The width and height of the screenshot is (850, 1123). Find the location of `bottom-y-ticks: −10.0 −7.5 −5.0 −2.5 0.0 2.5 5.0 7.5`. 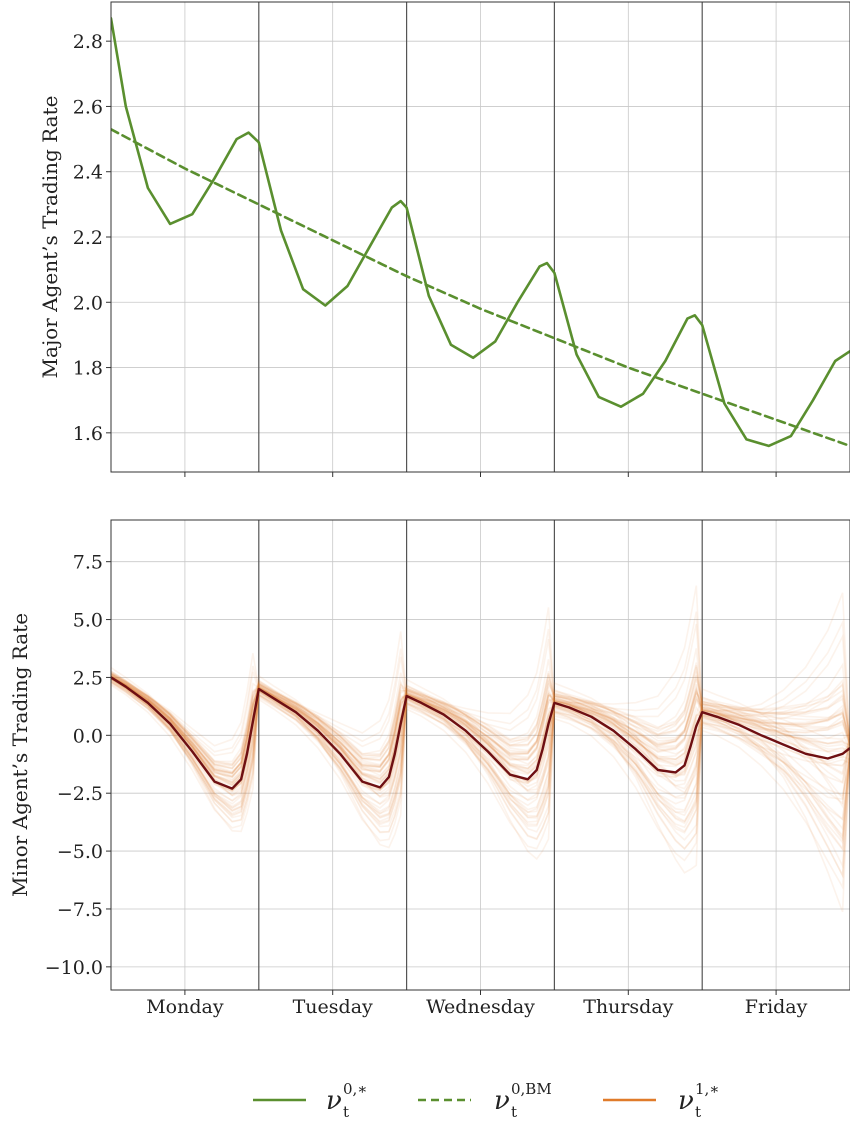

bottom-y-ticks: −10.0 −7.5 −5.0 −2.5 0.0 2.5 5.0 7.5 is located at coordinates (78, 765).